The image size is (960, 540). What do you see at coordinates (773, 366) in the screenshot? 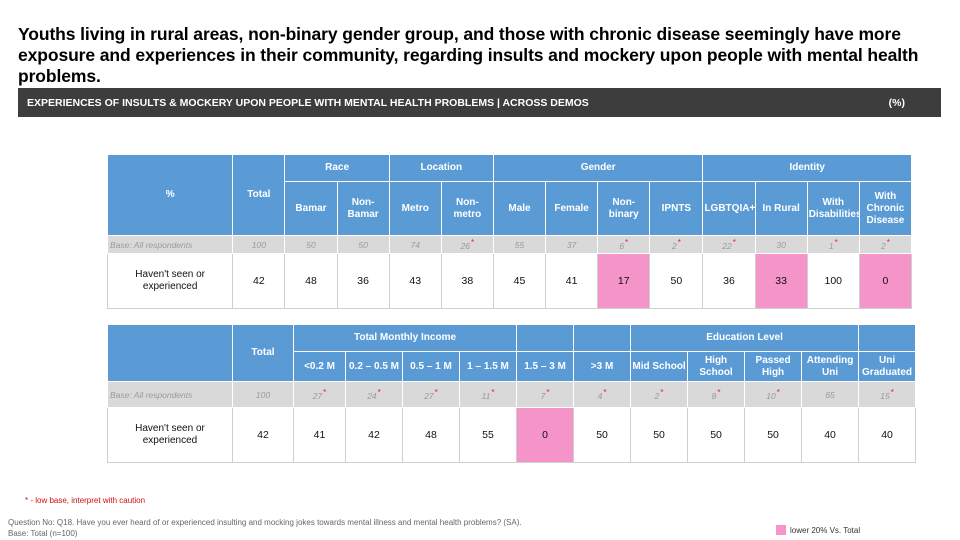
I see `col-header: Passed High` at bounding box center [773, 366].